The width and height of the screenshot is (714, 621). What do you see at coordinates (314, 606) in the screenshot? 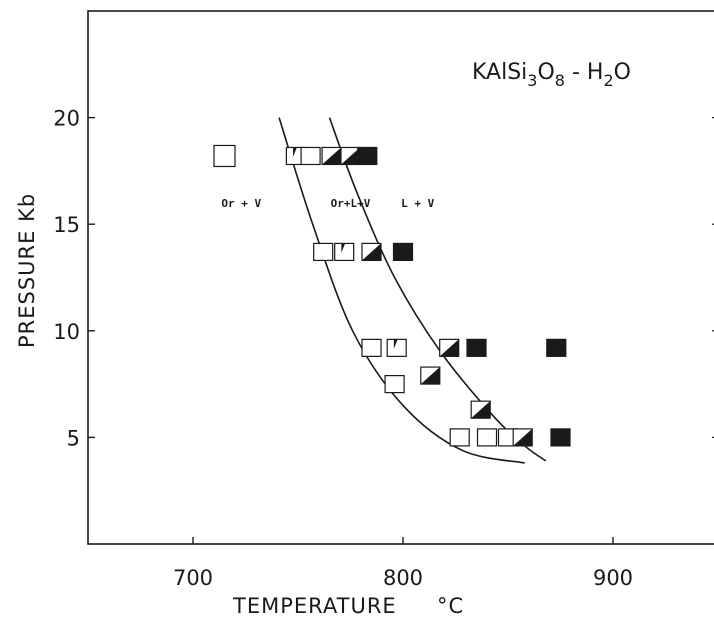
I see `x-axis-title: TEMPERATURE` at bounding box center [314, 606].